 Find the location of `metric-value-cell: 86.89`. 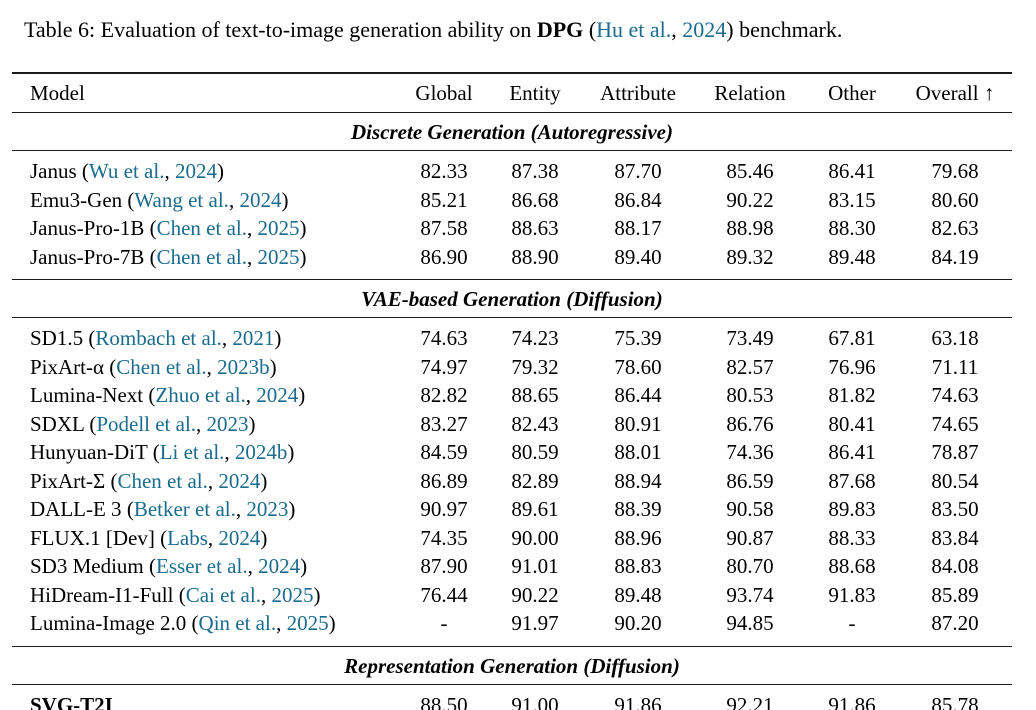

metric-value-cell: 86.89 is located at coordinates (444, 480).